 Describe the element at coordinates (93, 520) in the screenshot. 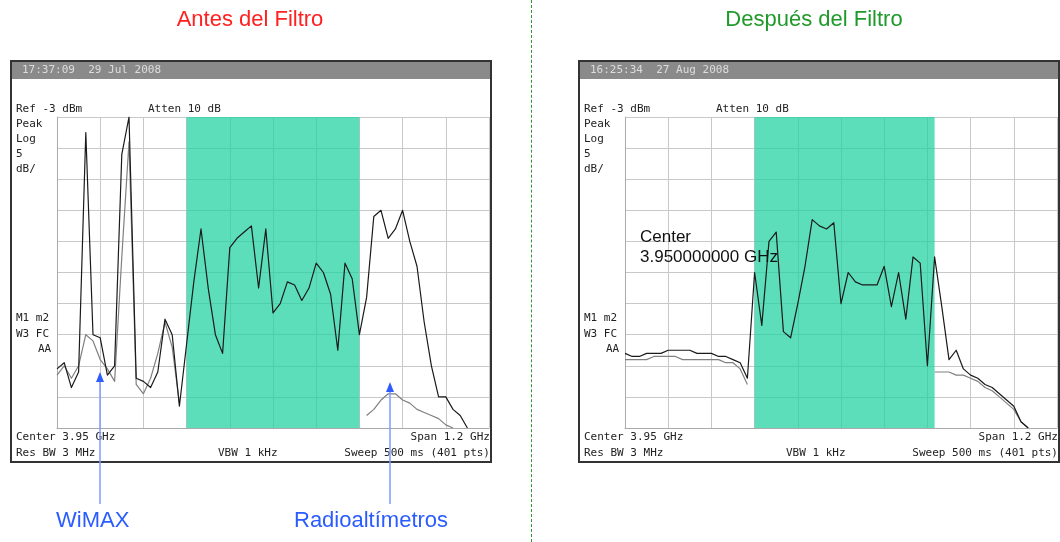

I see `text: WiMAX` at that location.